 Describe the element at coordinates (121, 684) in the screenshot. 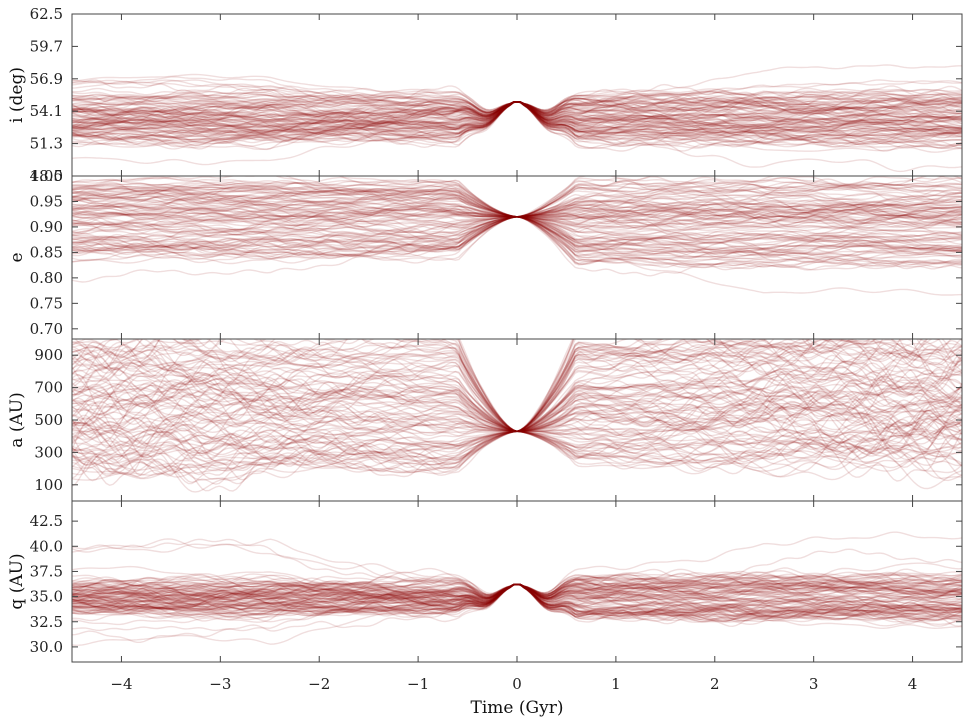

I see `x-tick-label: −4` at that location.